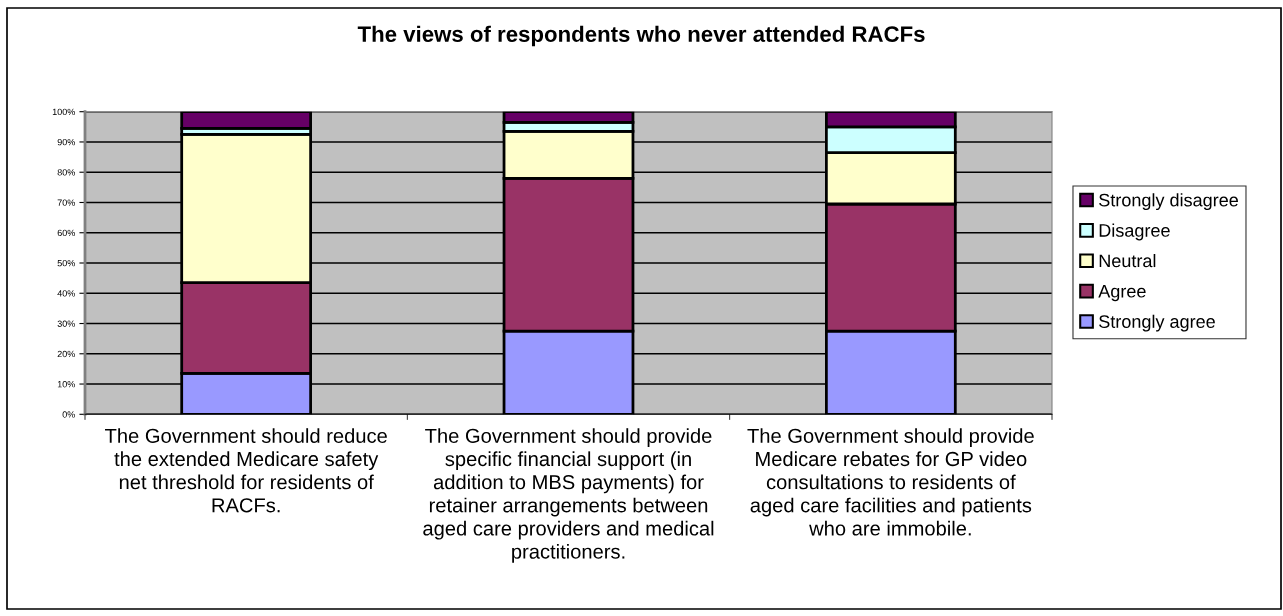 The image size is (1283, 616). Describe the element at coordinates (63, 112) in the screenshot. I see `y-tick-label: 100%` at that location.